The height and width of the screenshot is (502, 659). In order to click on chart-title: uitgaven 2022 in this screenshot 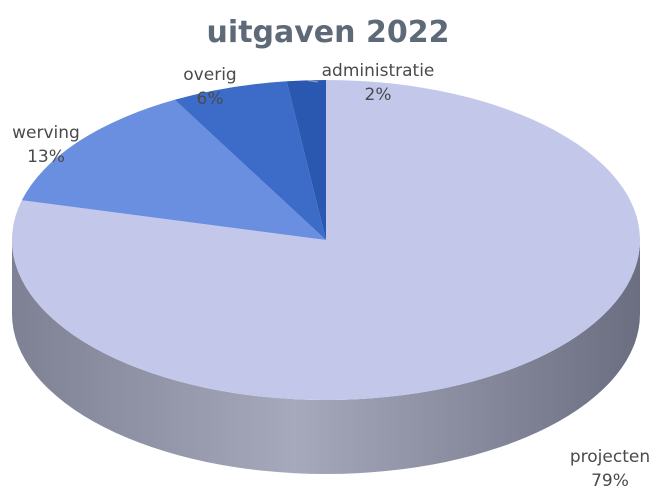, I will do `click(328, 32)`.